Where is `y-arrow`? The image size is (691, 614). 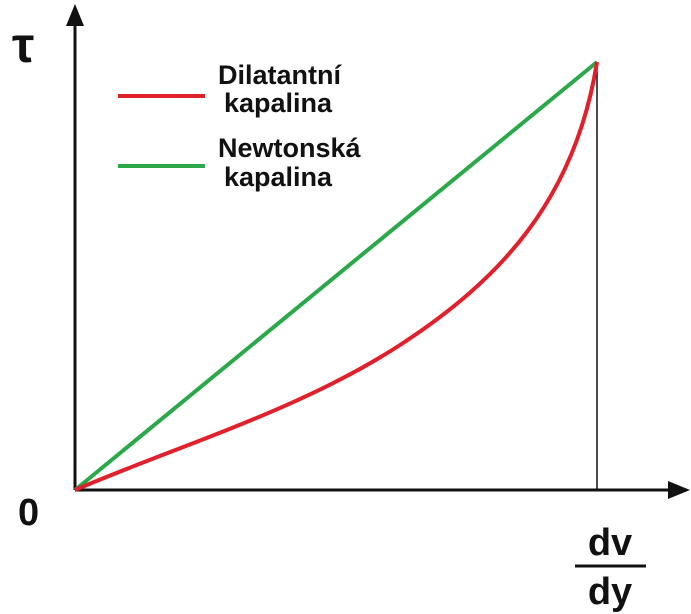 y-arrow is located at coordinates (75, 15).